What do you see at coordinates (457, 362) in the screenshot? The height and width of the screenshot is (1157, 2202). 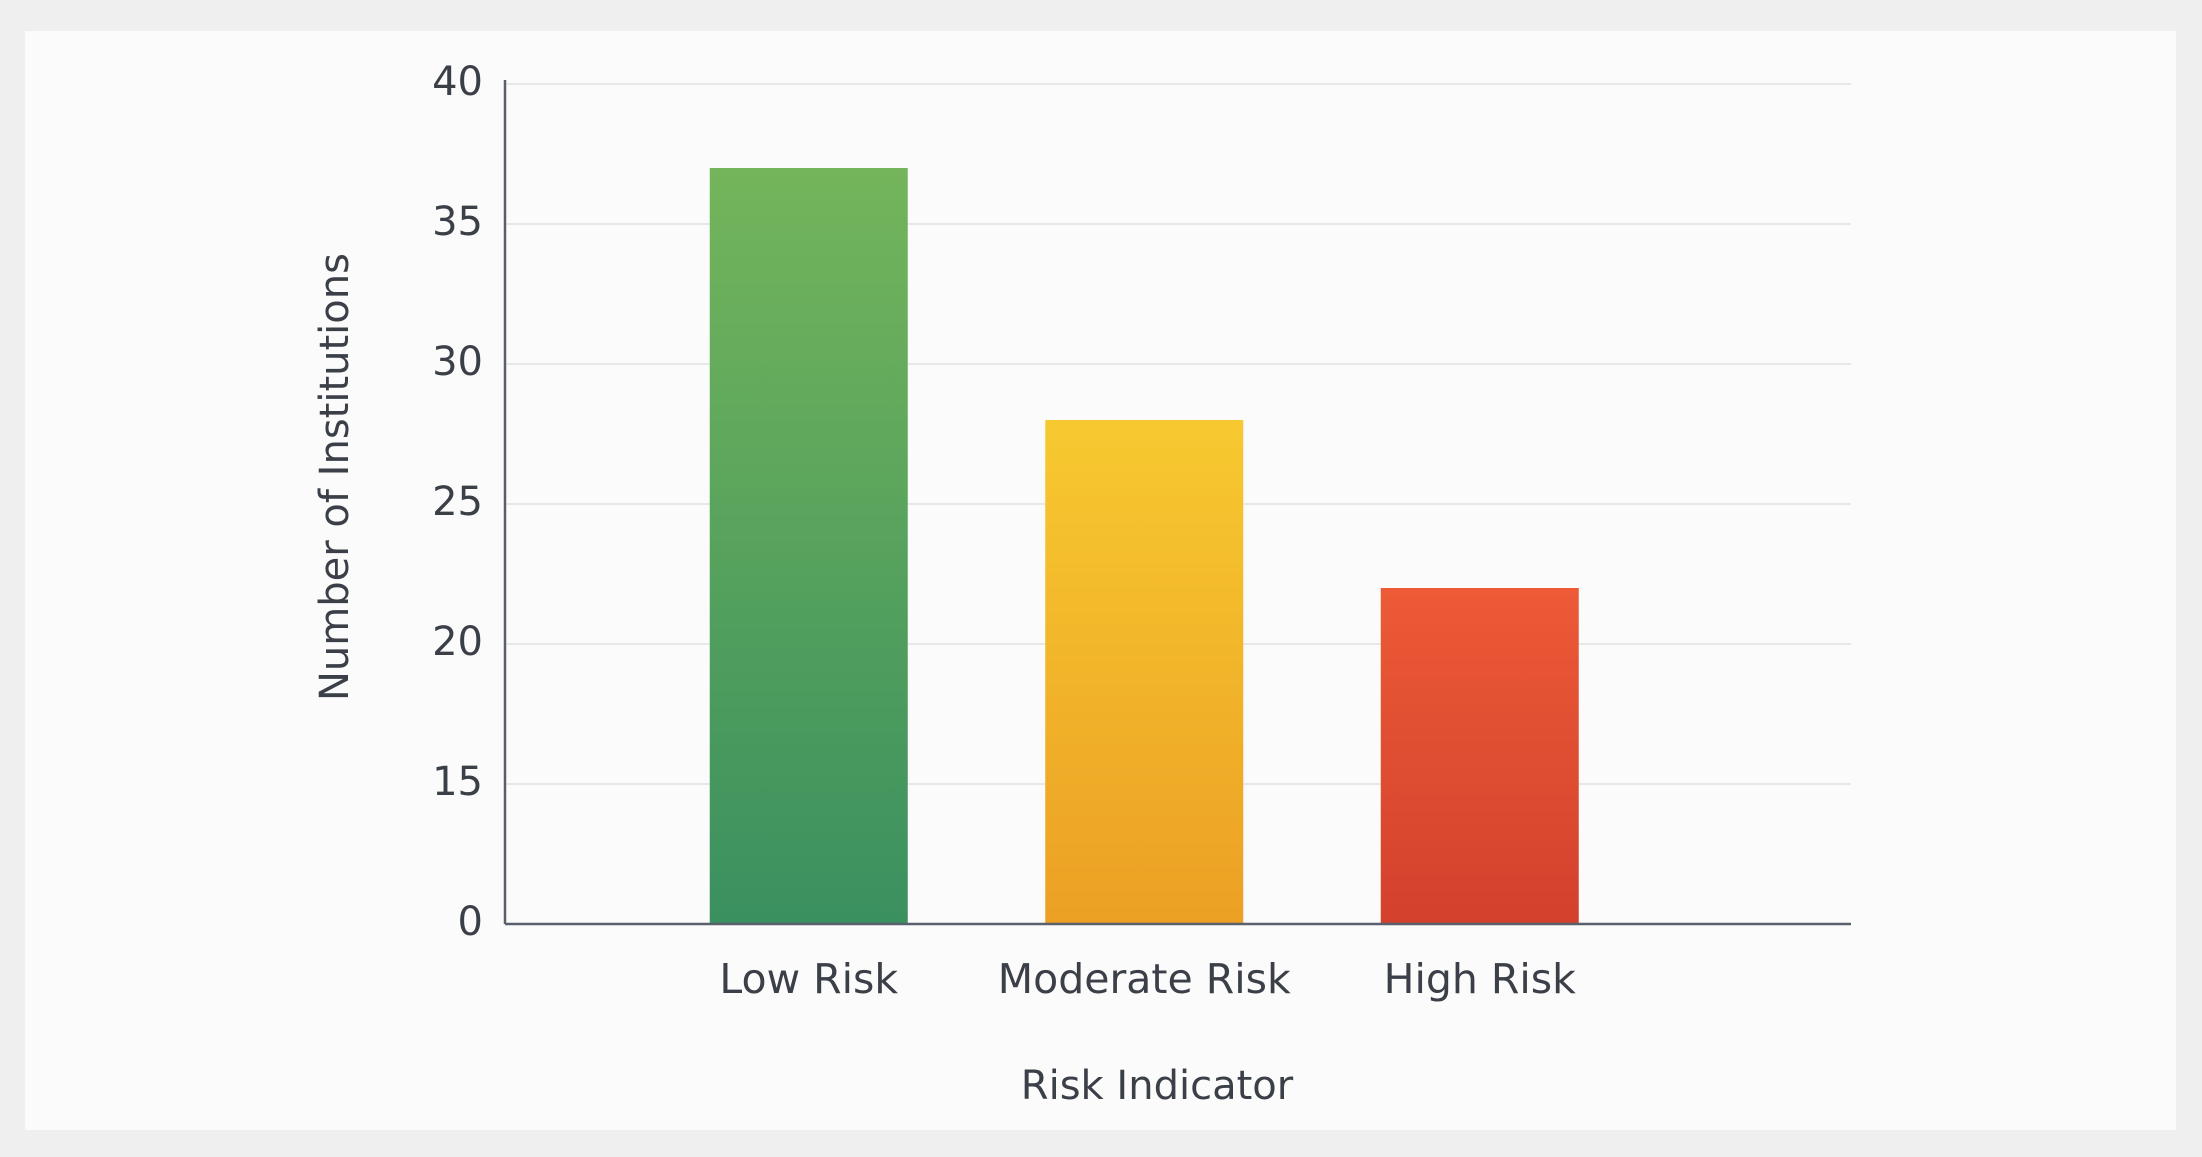 I see `y-tick-label: 30` at bounding box center [457, 362].